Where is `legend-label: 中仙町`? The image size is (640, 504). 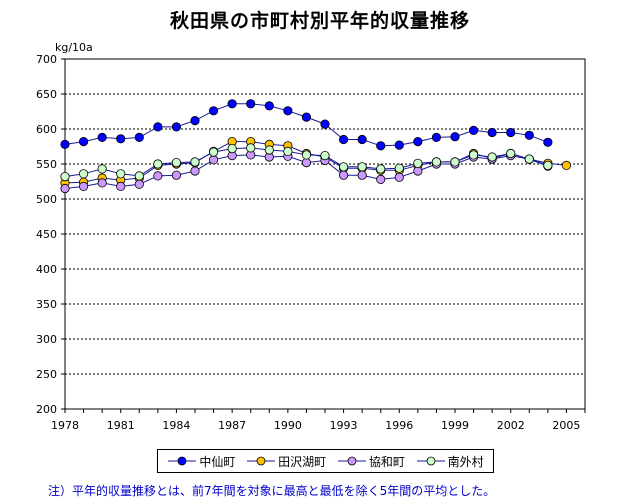
legend-label: 中仙町 is located at coordinates (217, 461).